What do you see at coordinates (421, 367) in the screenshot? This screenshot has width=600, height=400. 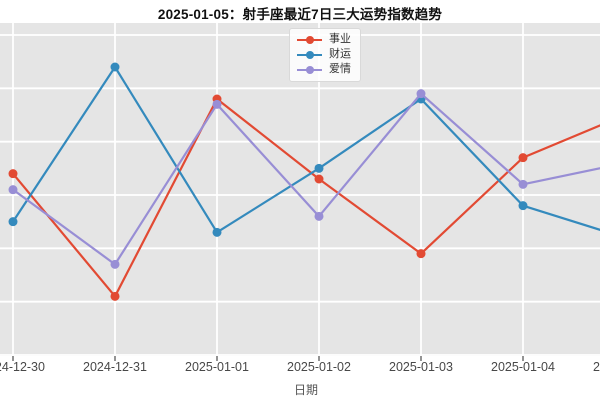 I see `x-tick-label: 2025-01-03` at bounding box center [421, 367].